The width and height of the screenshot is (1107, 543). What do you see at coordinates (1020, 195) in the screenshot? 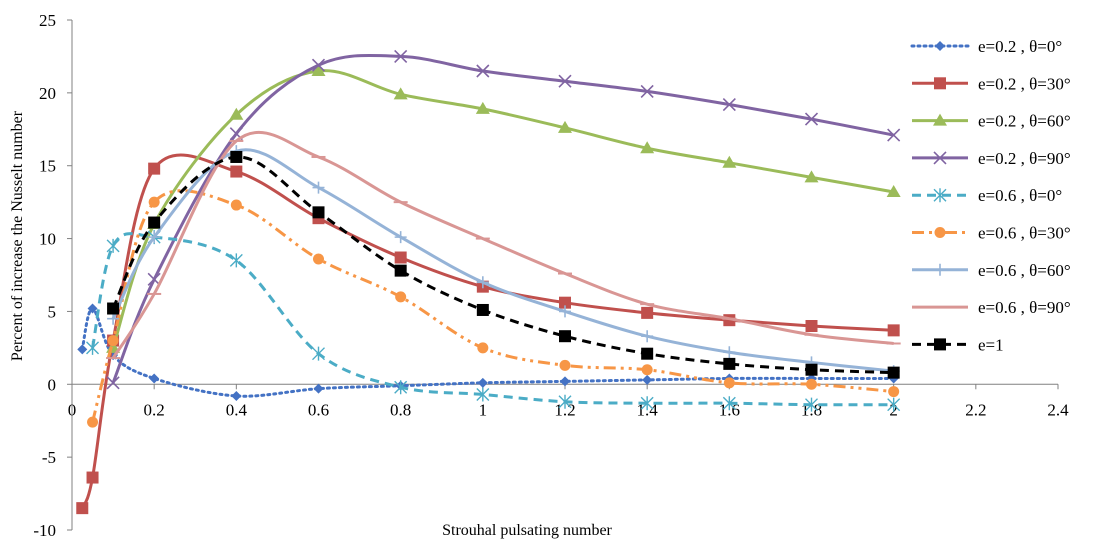
I see `legend-label: e=0.6 , θ=0°` at bounding box center [1020, 195].